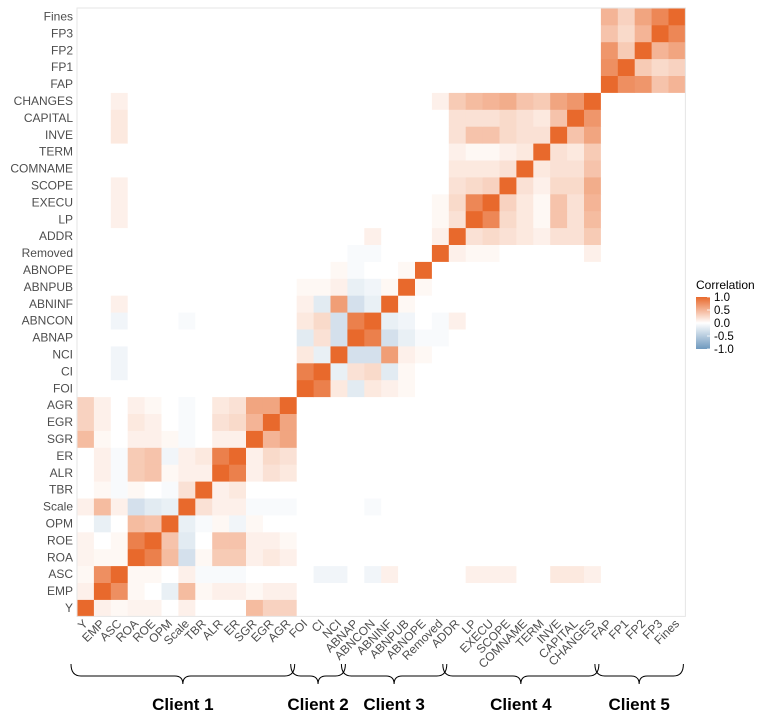  Describe the element at coordinates (474, 524) in the screenshot. I see `heatmap-cell-opm-lp` at that location.